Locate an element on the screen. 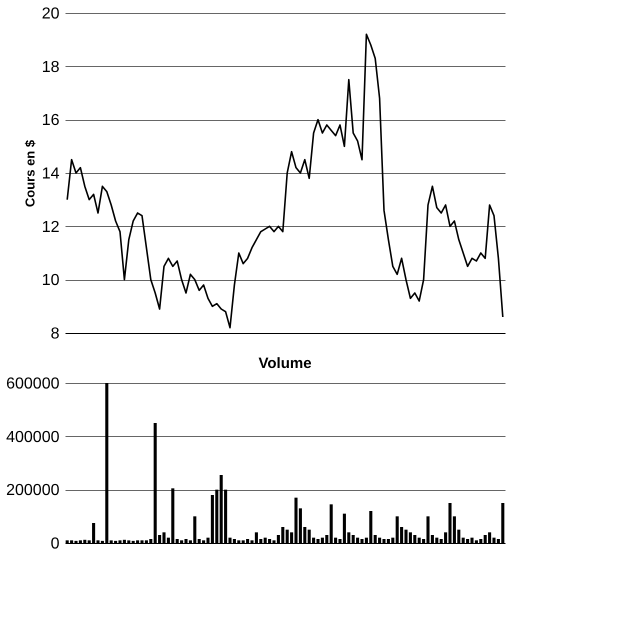 The image size is (636, 634). y-tick-label: 600000 is located at coordinates (33, 384).